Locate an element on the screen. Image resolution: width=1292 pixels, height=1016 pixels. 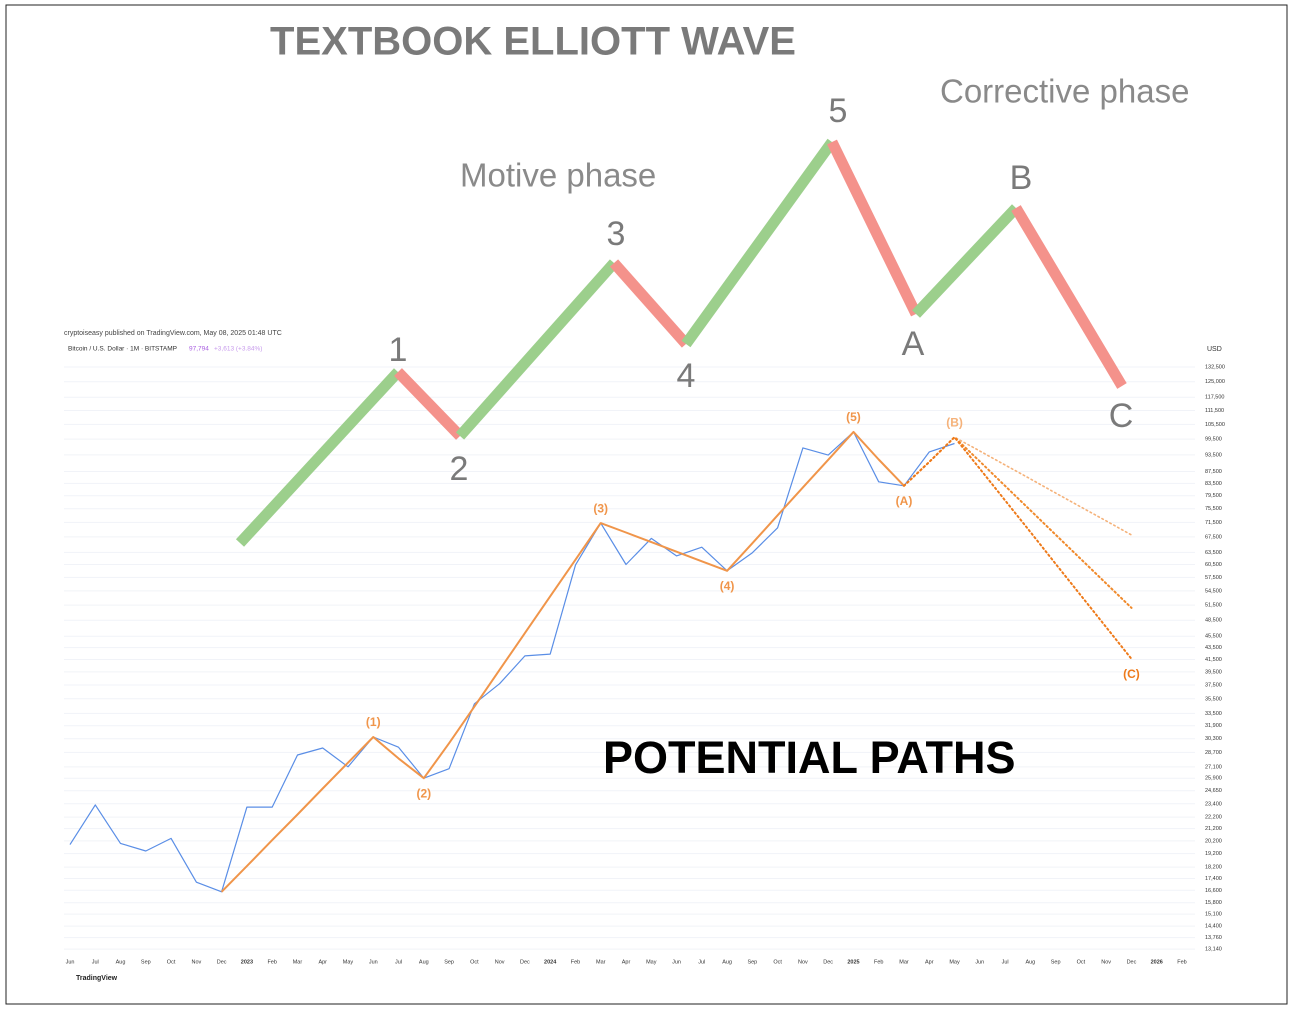
last-price: 97,794 is located at coordinates (199, 349).